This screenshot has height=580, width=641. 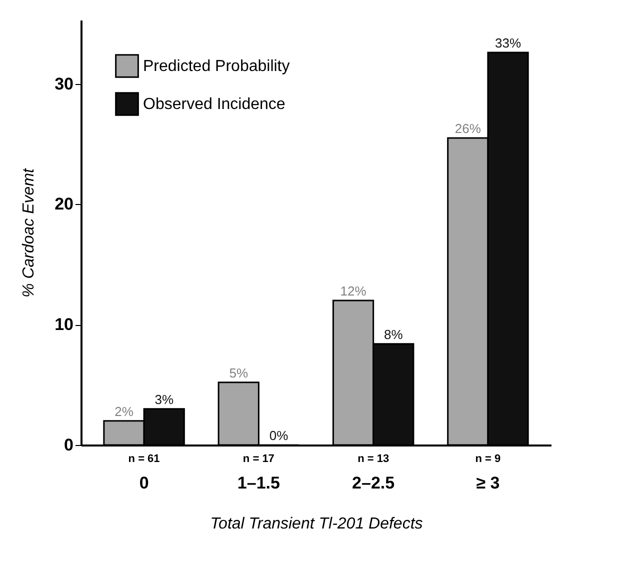 I want to click on data-label: 0%, so click(x=279, y=435).